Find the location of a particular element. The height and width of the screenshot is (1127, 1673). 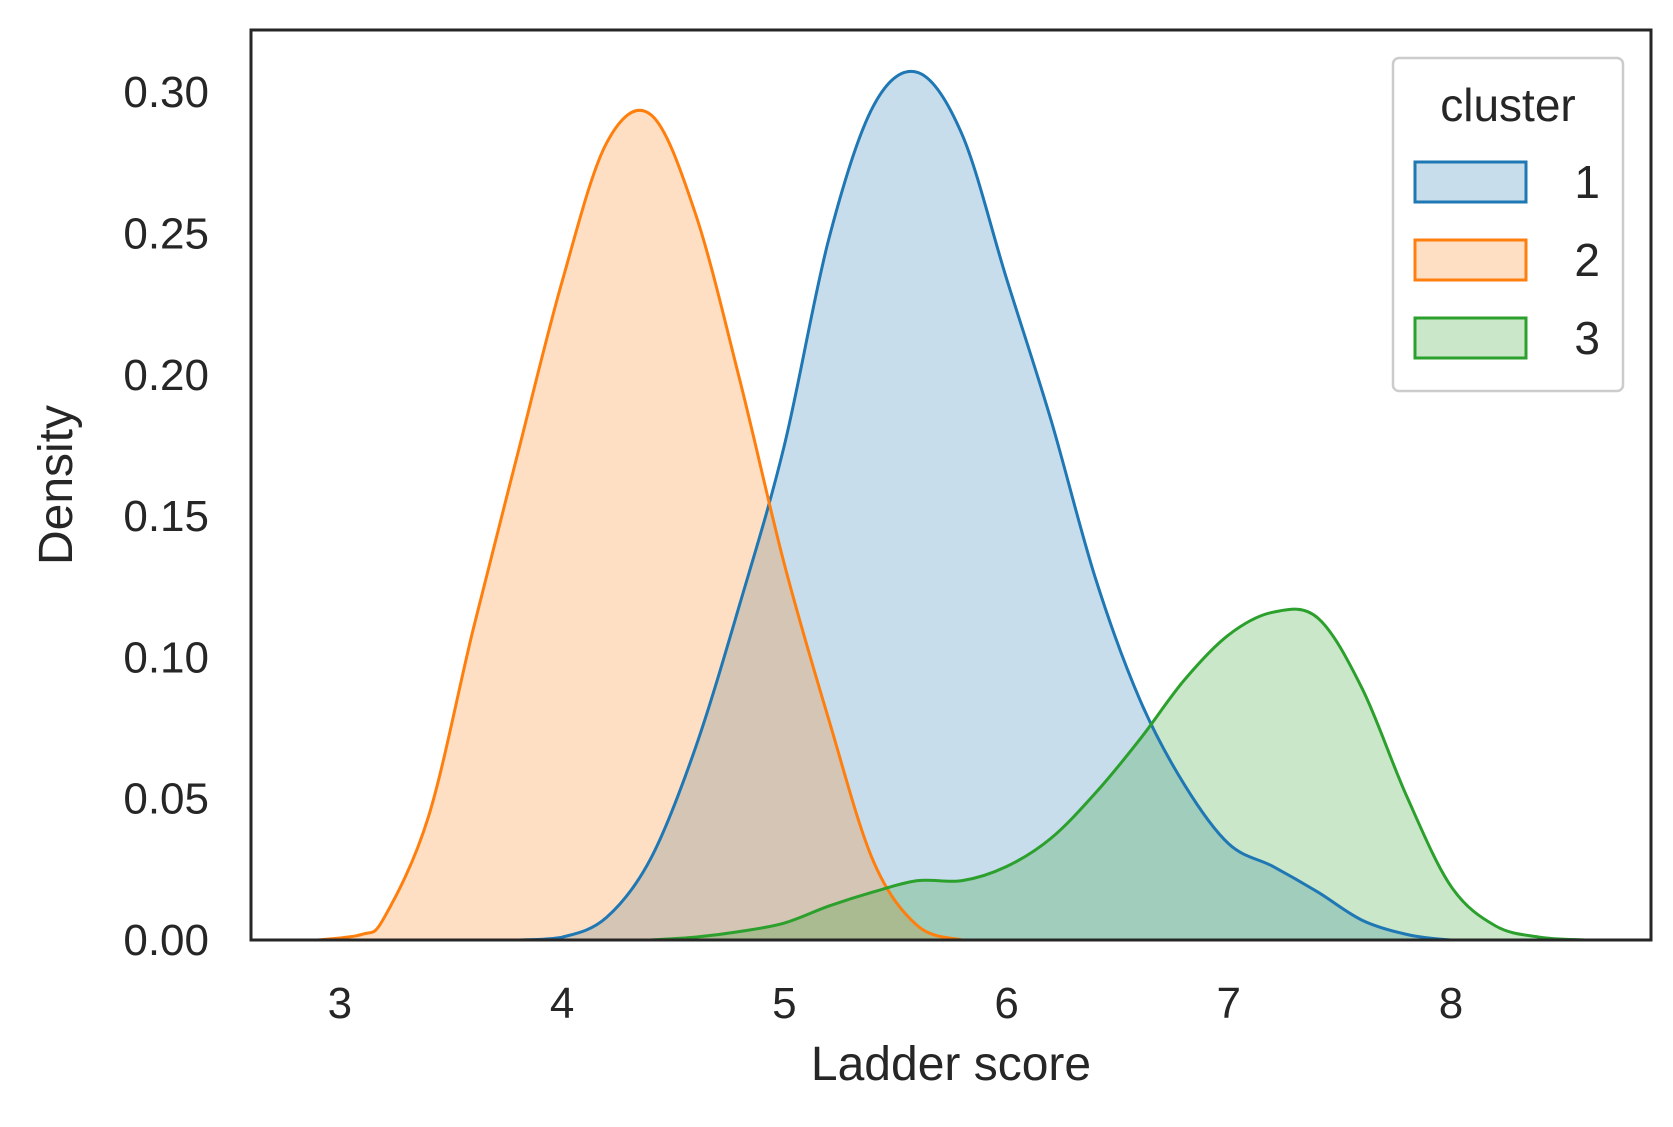

x-tick-label: 7 is located at coordinates (1229, 1003).